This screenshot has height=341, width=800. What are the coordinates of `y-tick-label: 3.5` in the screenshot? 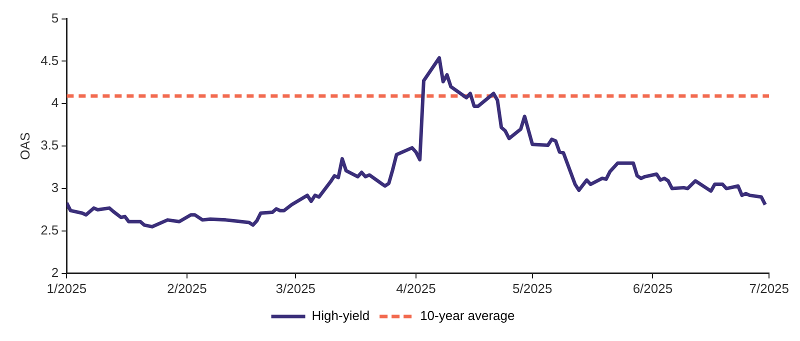 It's located at (49, 145).